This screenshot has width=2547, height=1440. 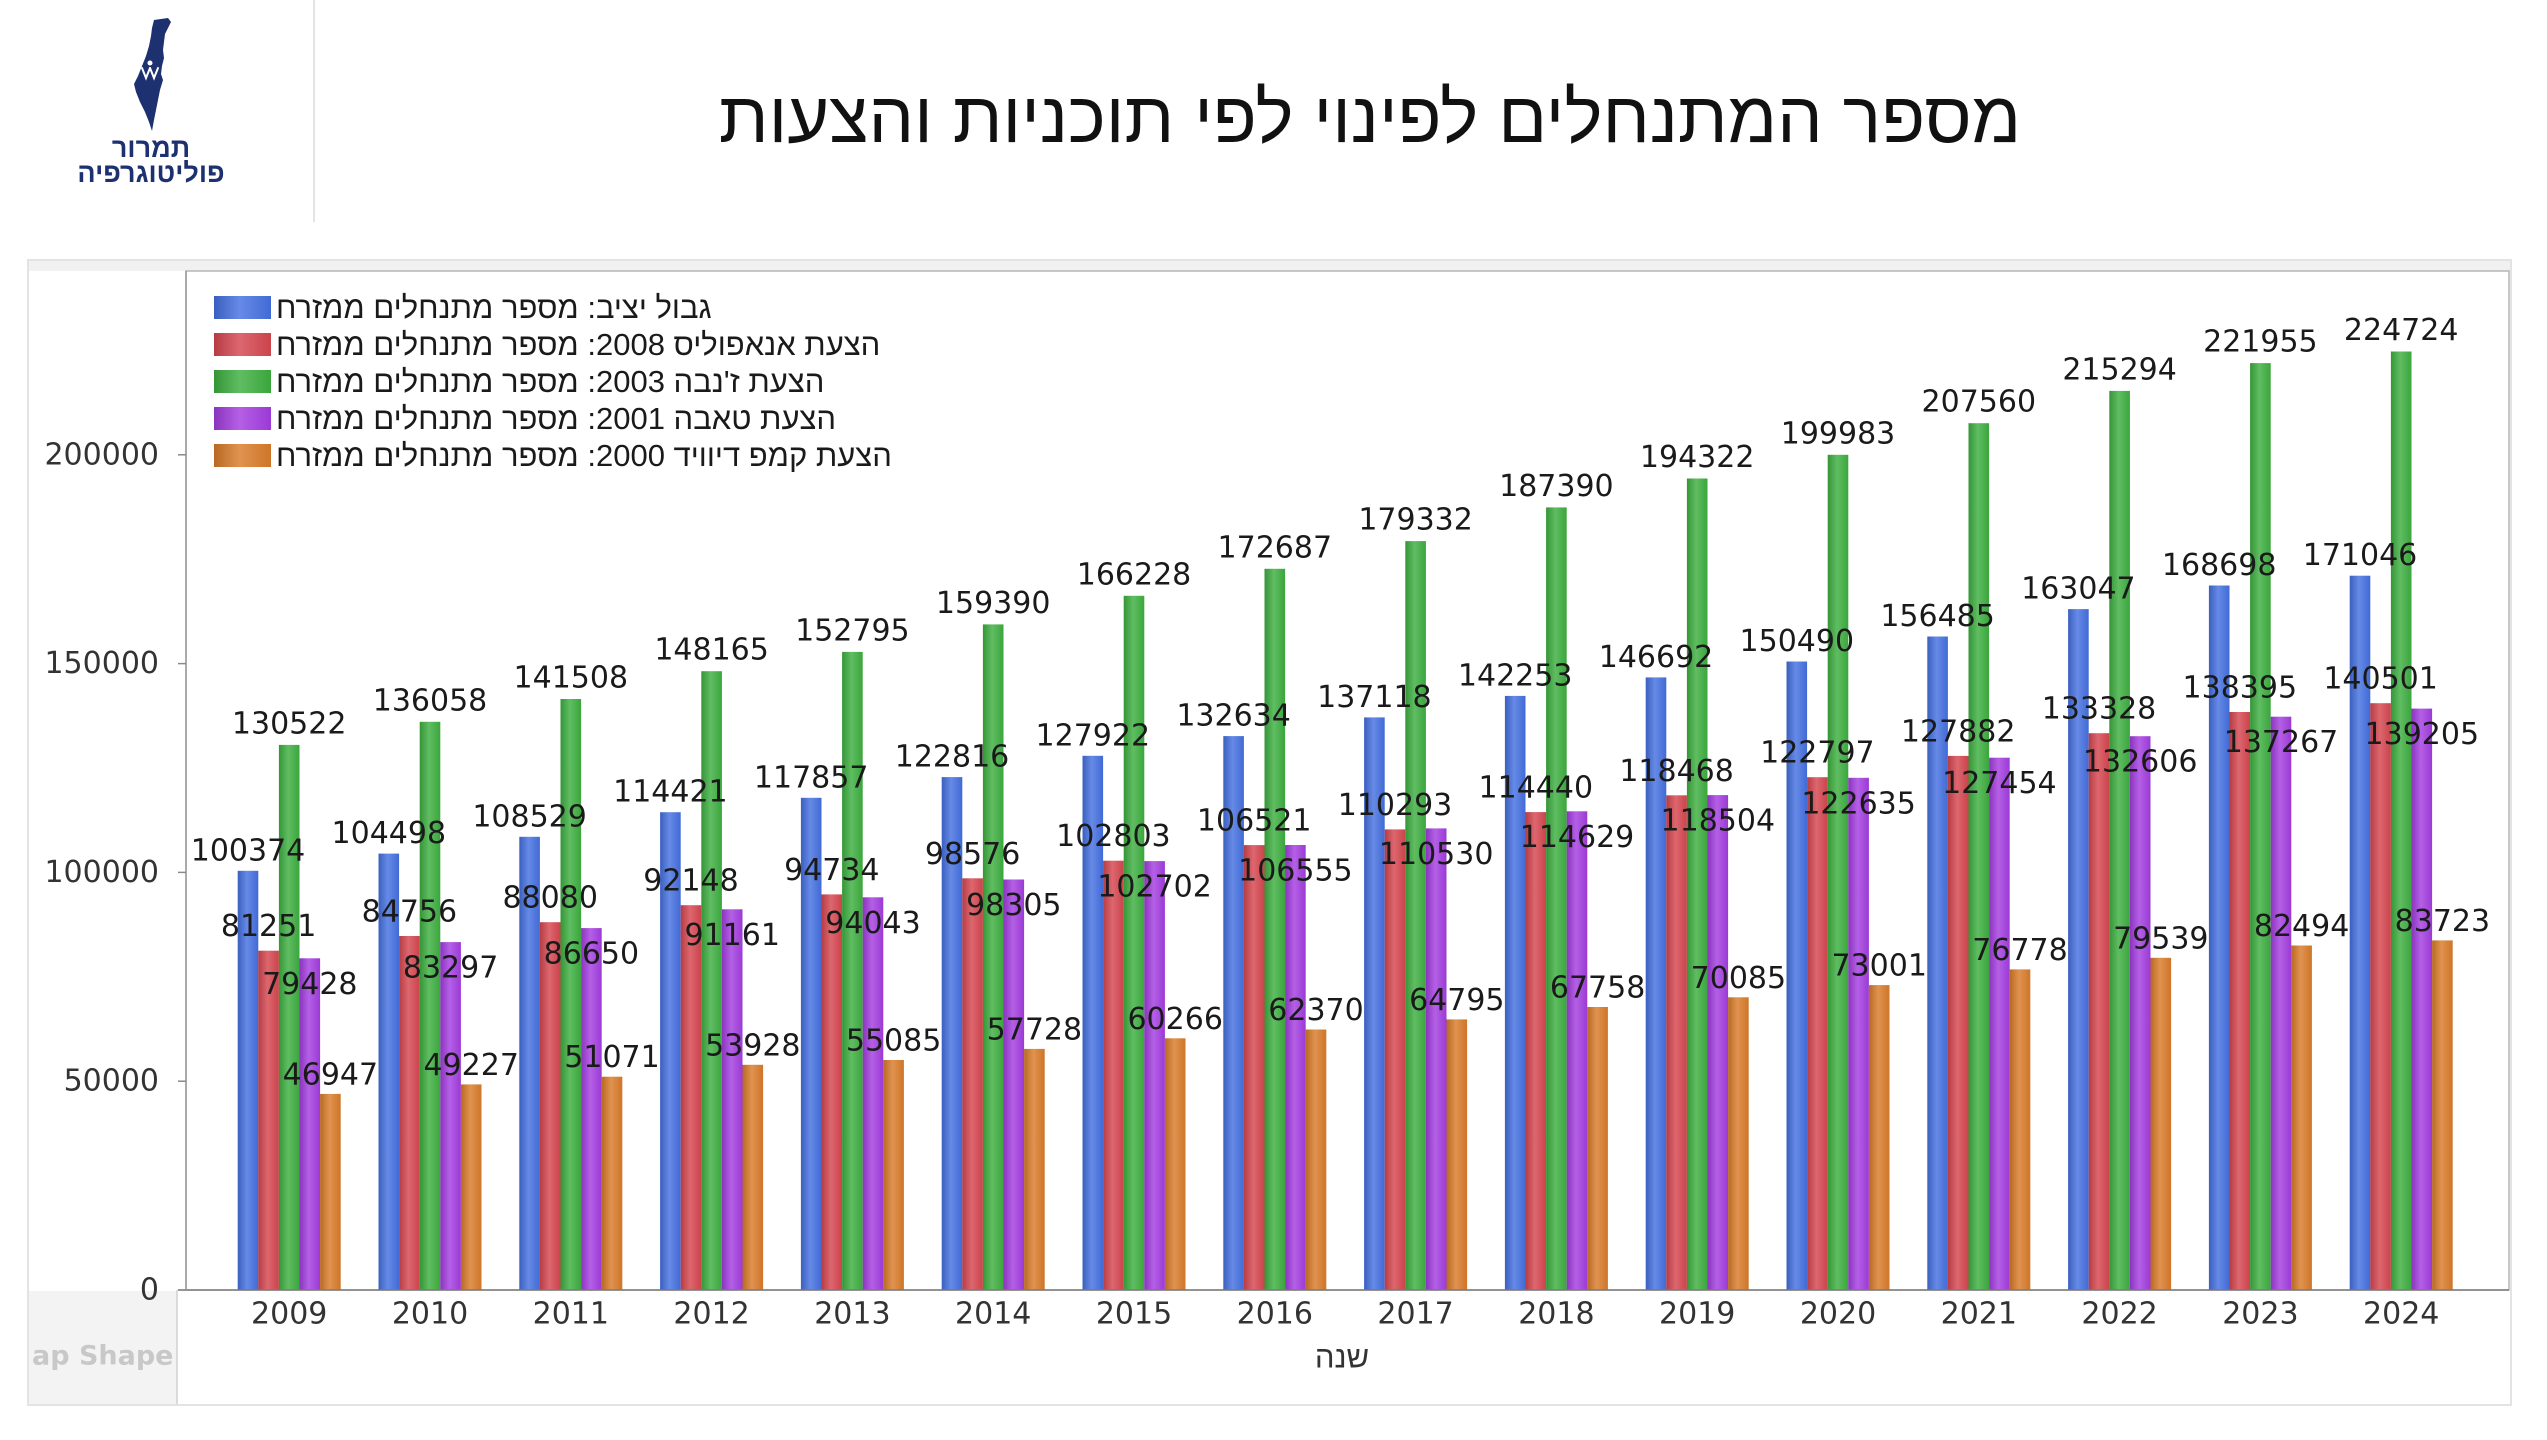 I want to click on data-label-geneva-2003-2016: 172687, so click(x=1275, y=547).